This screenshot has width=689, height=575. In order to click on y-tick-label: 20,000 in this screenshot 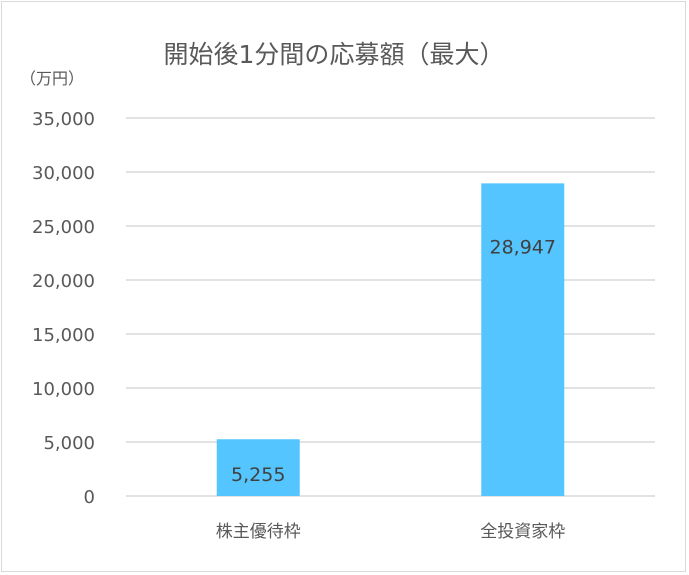, I will do `click(63, 281)`.